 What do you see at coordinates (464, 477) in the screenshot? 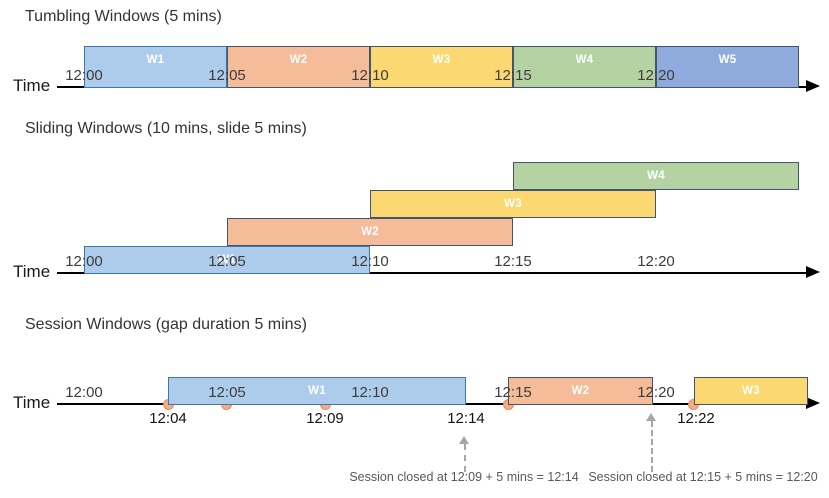
I see `session-closed-note: Session closed at 12:09 + 5 mins = 12:14` at bounding box center [464, 477].